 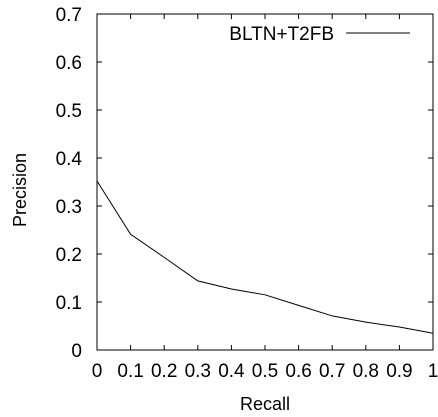 I want to click on y-tick-label: 0.5, so click(x=69, y=111).